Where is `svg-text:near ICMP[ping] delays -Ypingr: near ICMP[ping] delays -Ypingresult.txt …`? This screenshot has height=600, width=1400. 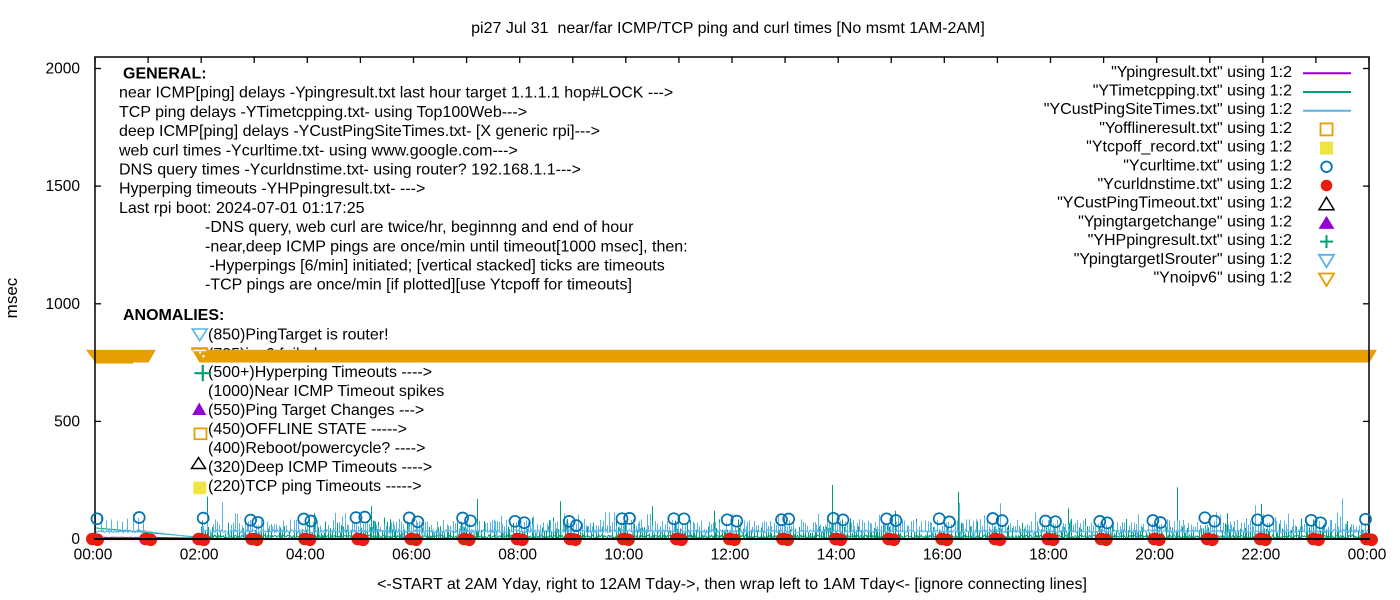 svg-text:near ICMP[ping] delays -Ypingr: near ICMP[ping] delays -Ypingresult.txt … is located at coordinates (396, 93).